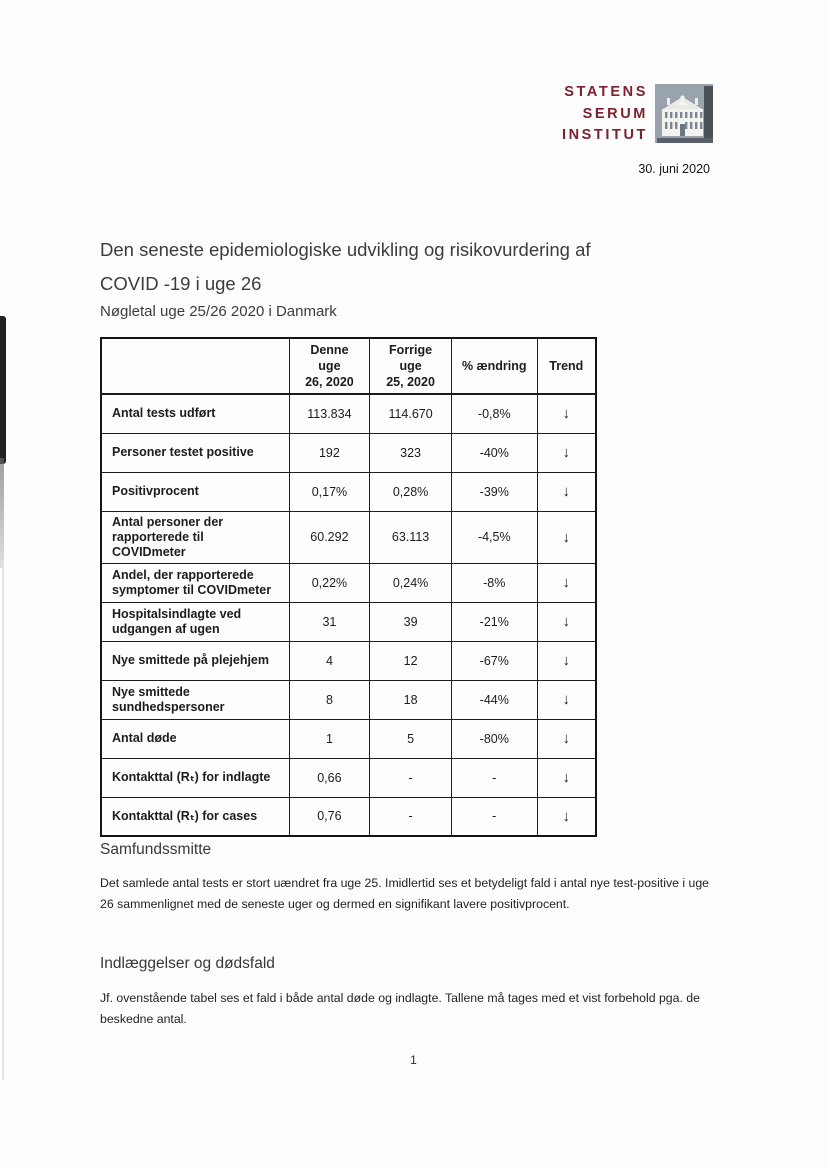  I want to click on cell-change-value: -80%, so click(494, 738).